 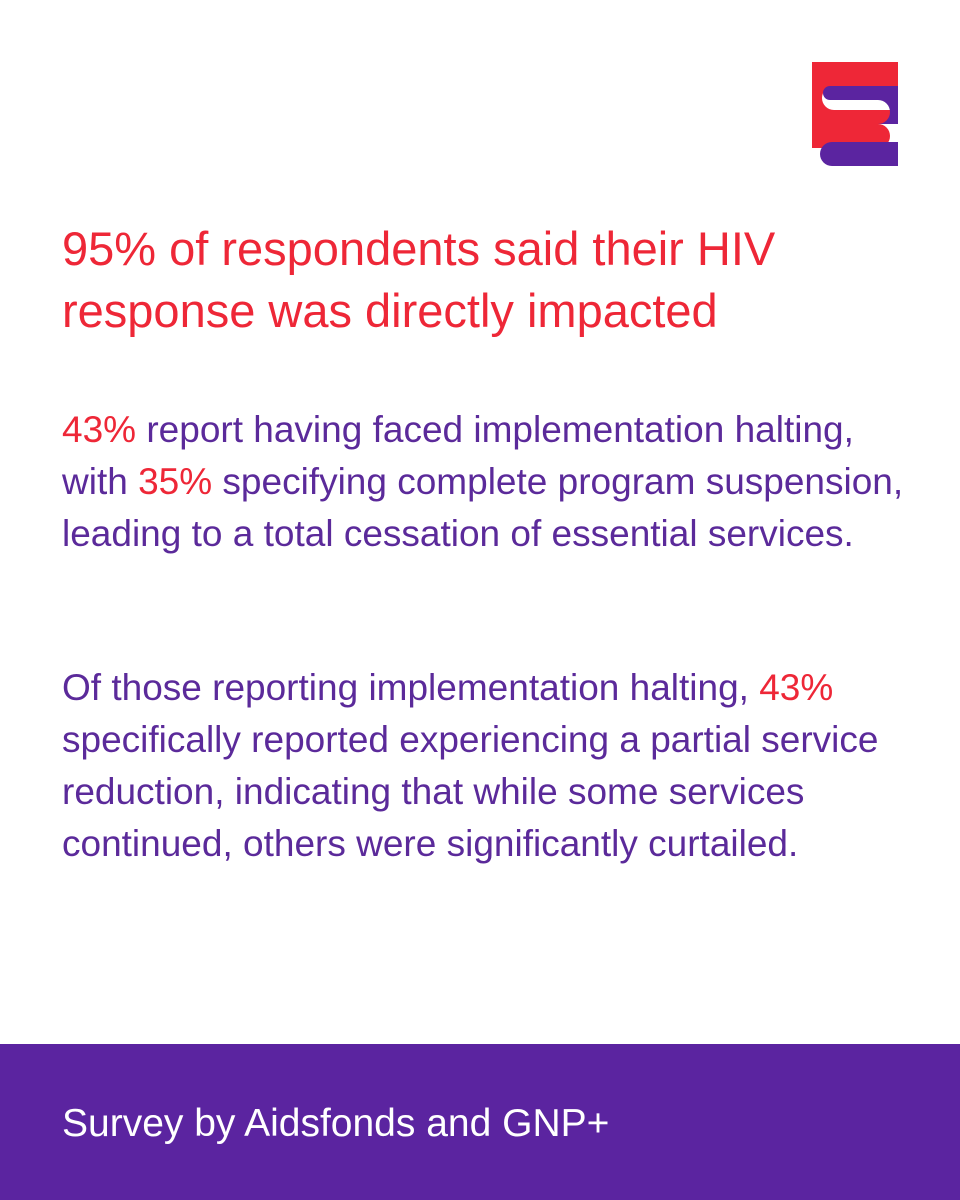 What do you see at coordinates (859, 154) in the screenshot?
I see `logo-bottom-band` at bounding box center [859, 154].